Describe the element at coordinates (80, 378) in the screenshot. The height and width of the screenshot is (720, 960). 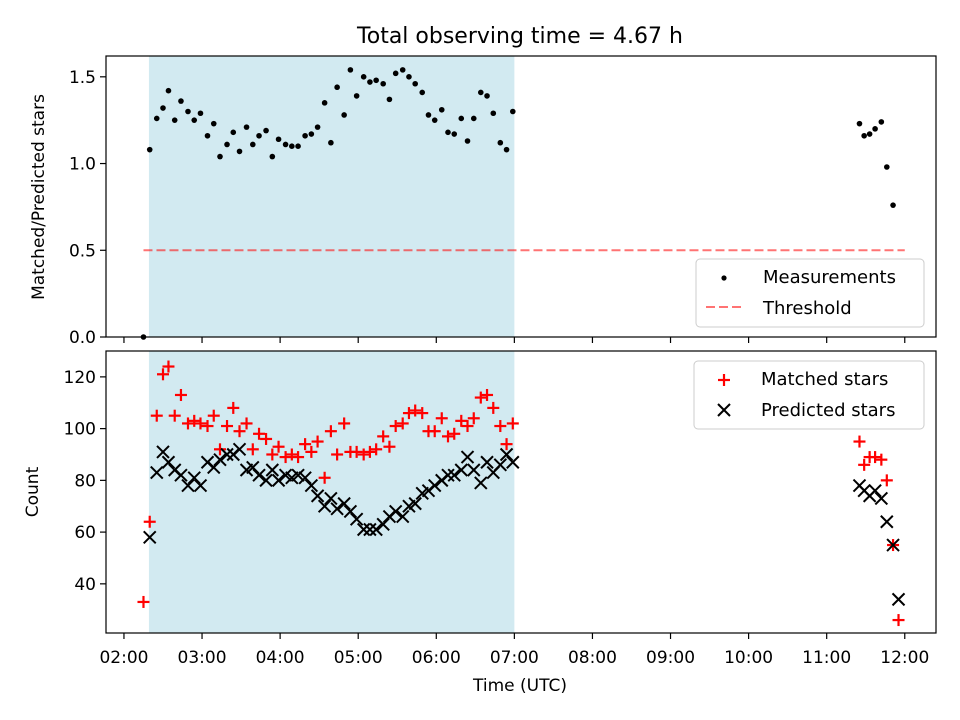
I see `y-tick-label: 120` at that location.